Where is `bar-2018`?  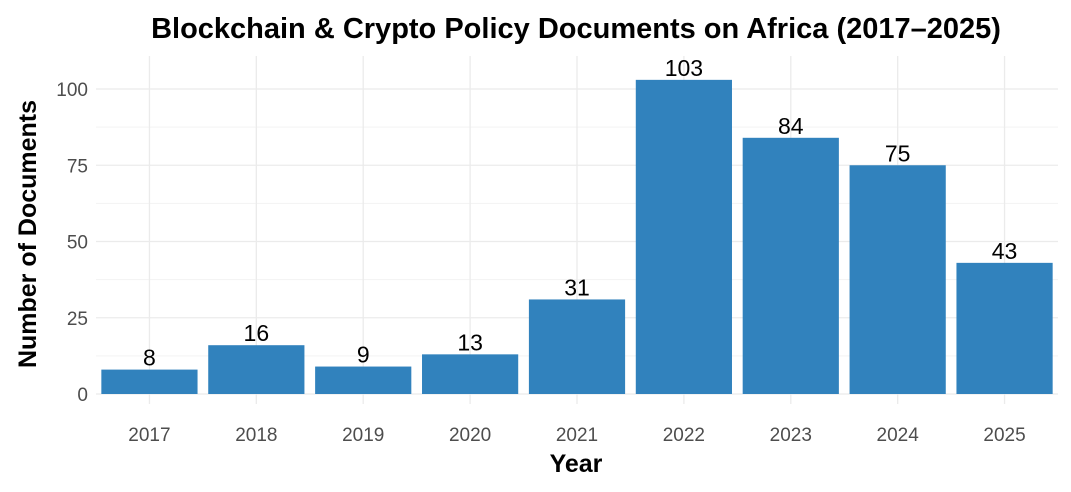
bar-2018 is located at coordinates (256, 369).